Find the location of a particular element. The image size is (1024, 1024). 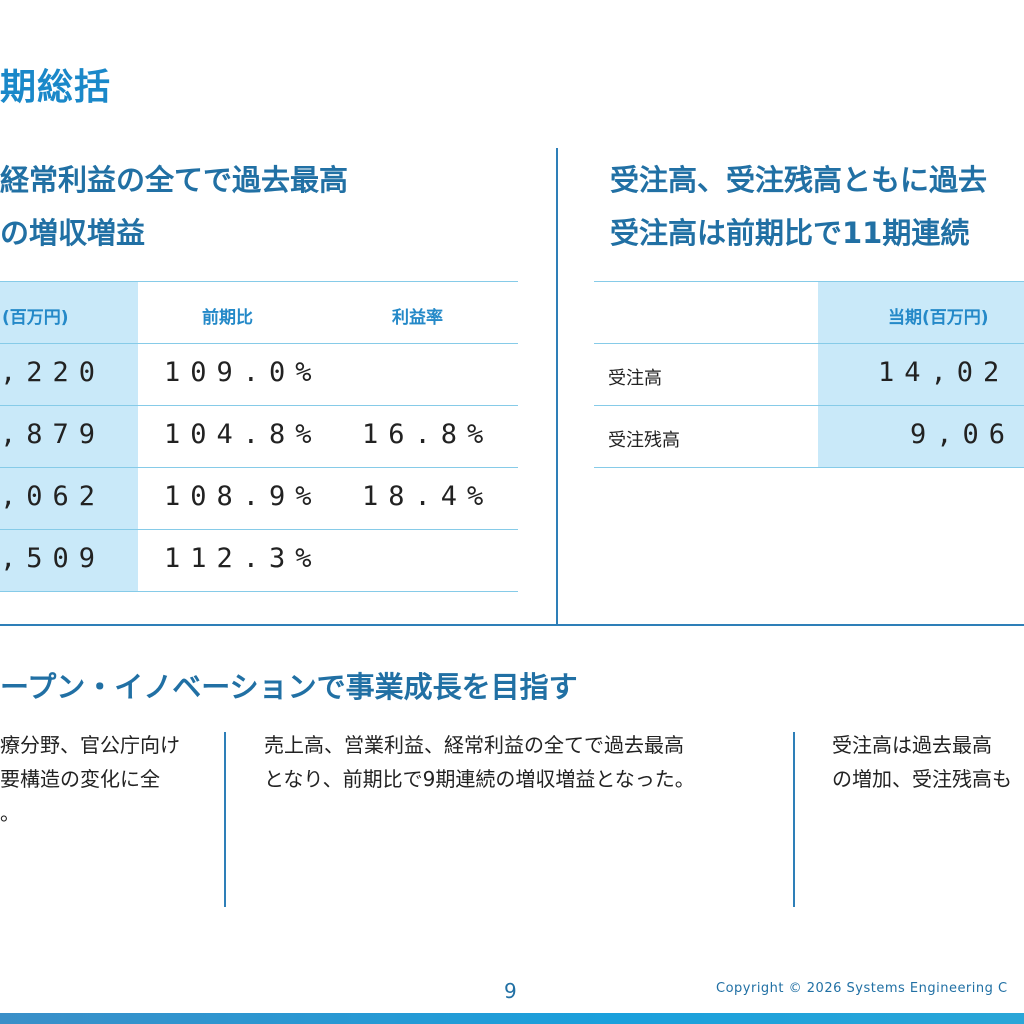

row3-margin: 18.4% is located at coordinates (428, 496).